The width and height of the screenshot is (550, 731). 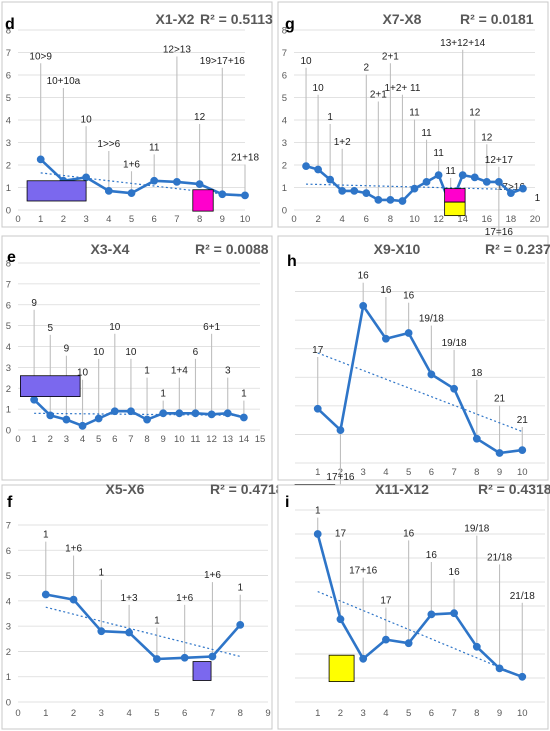 I want to click on panel-letter: g, so click(x=290, y=24).